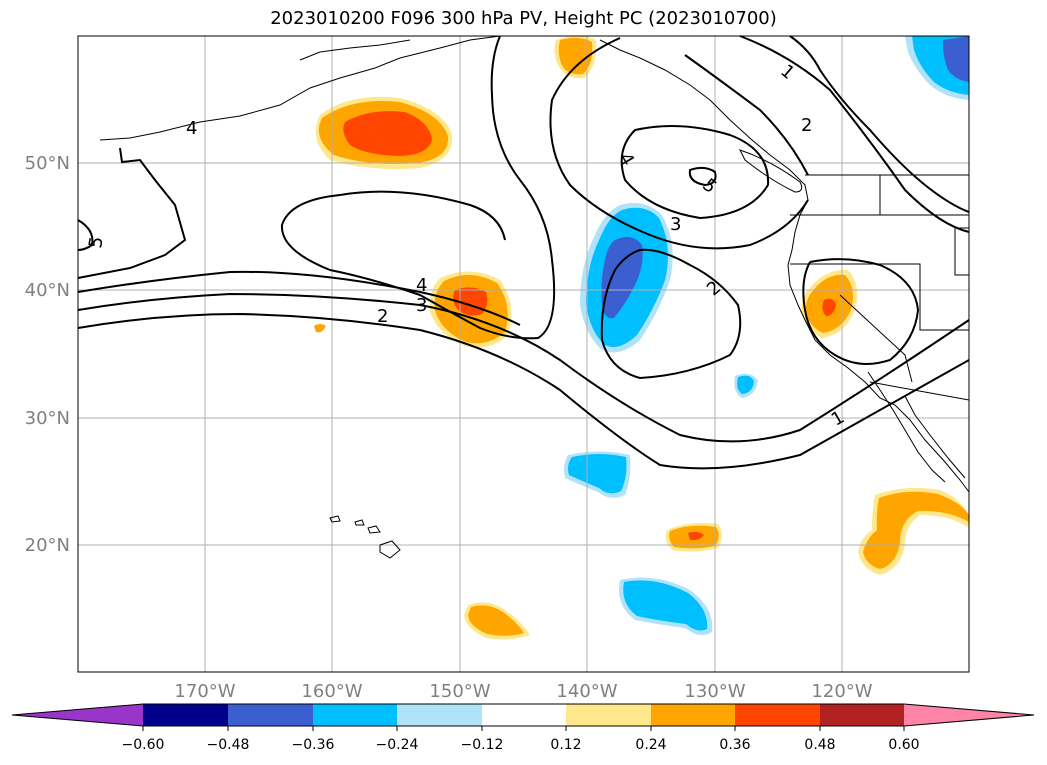  I want to click on colorbar-extend-max, so click(969, 715).